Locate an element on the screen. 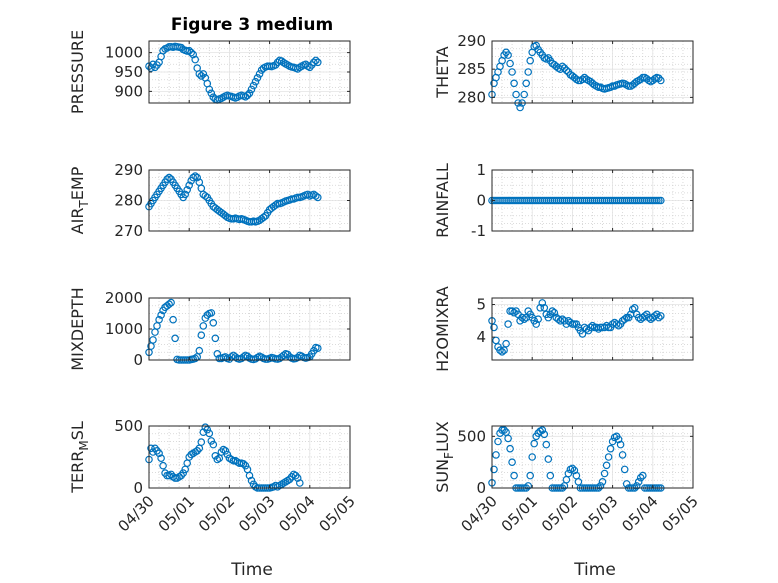  y-tick-label: 280 is located at coordinates (471, 97).